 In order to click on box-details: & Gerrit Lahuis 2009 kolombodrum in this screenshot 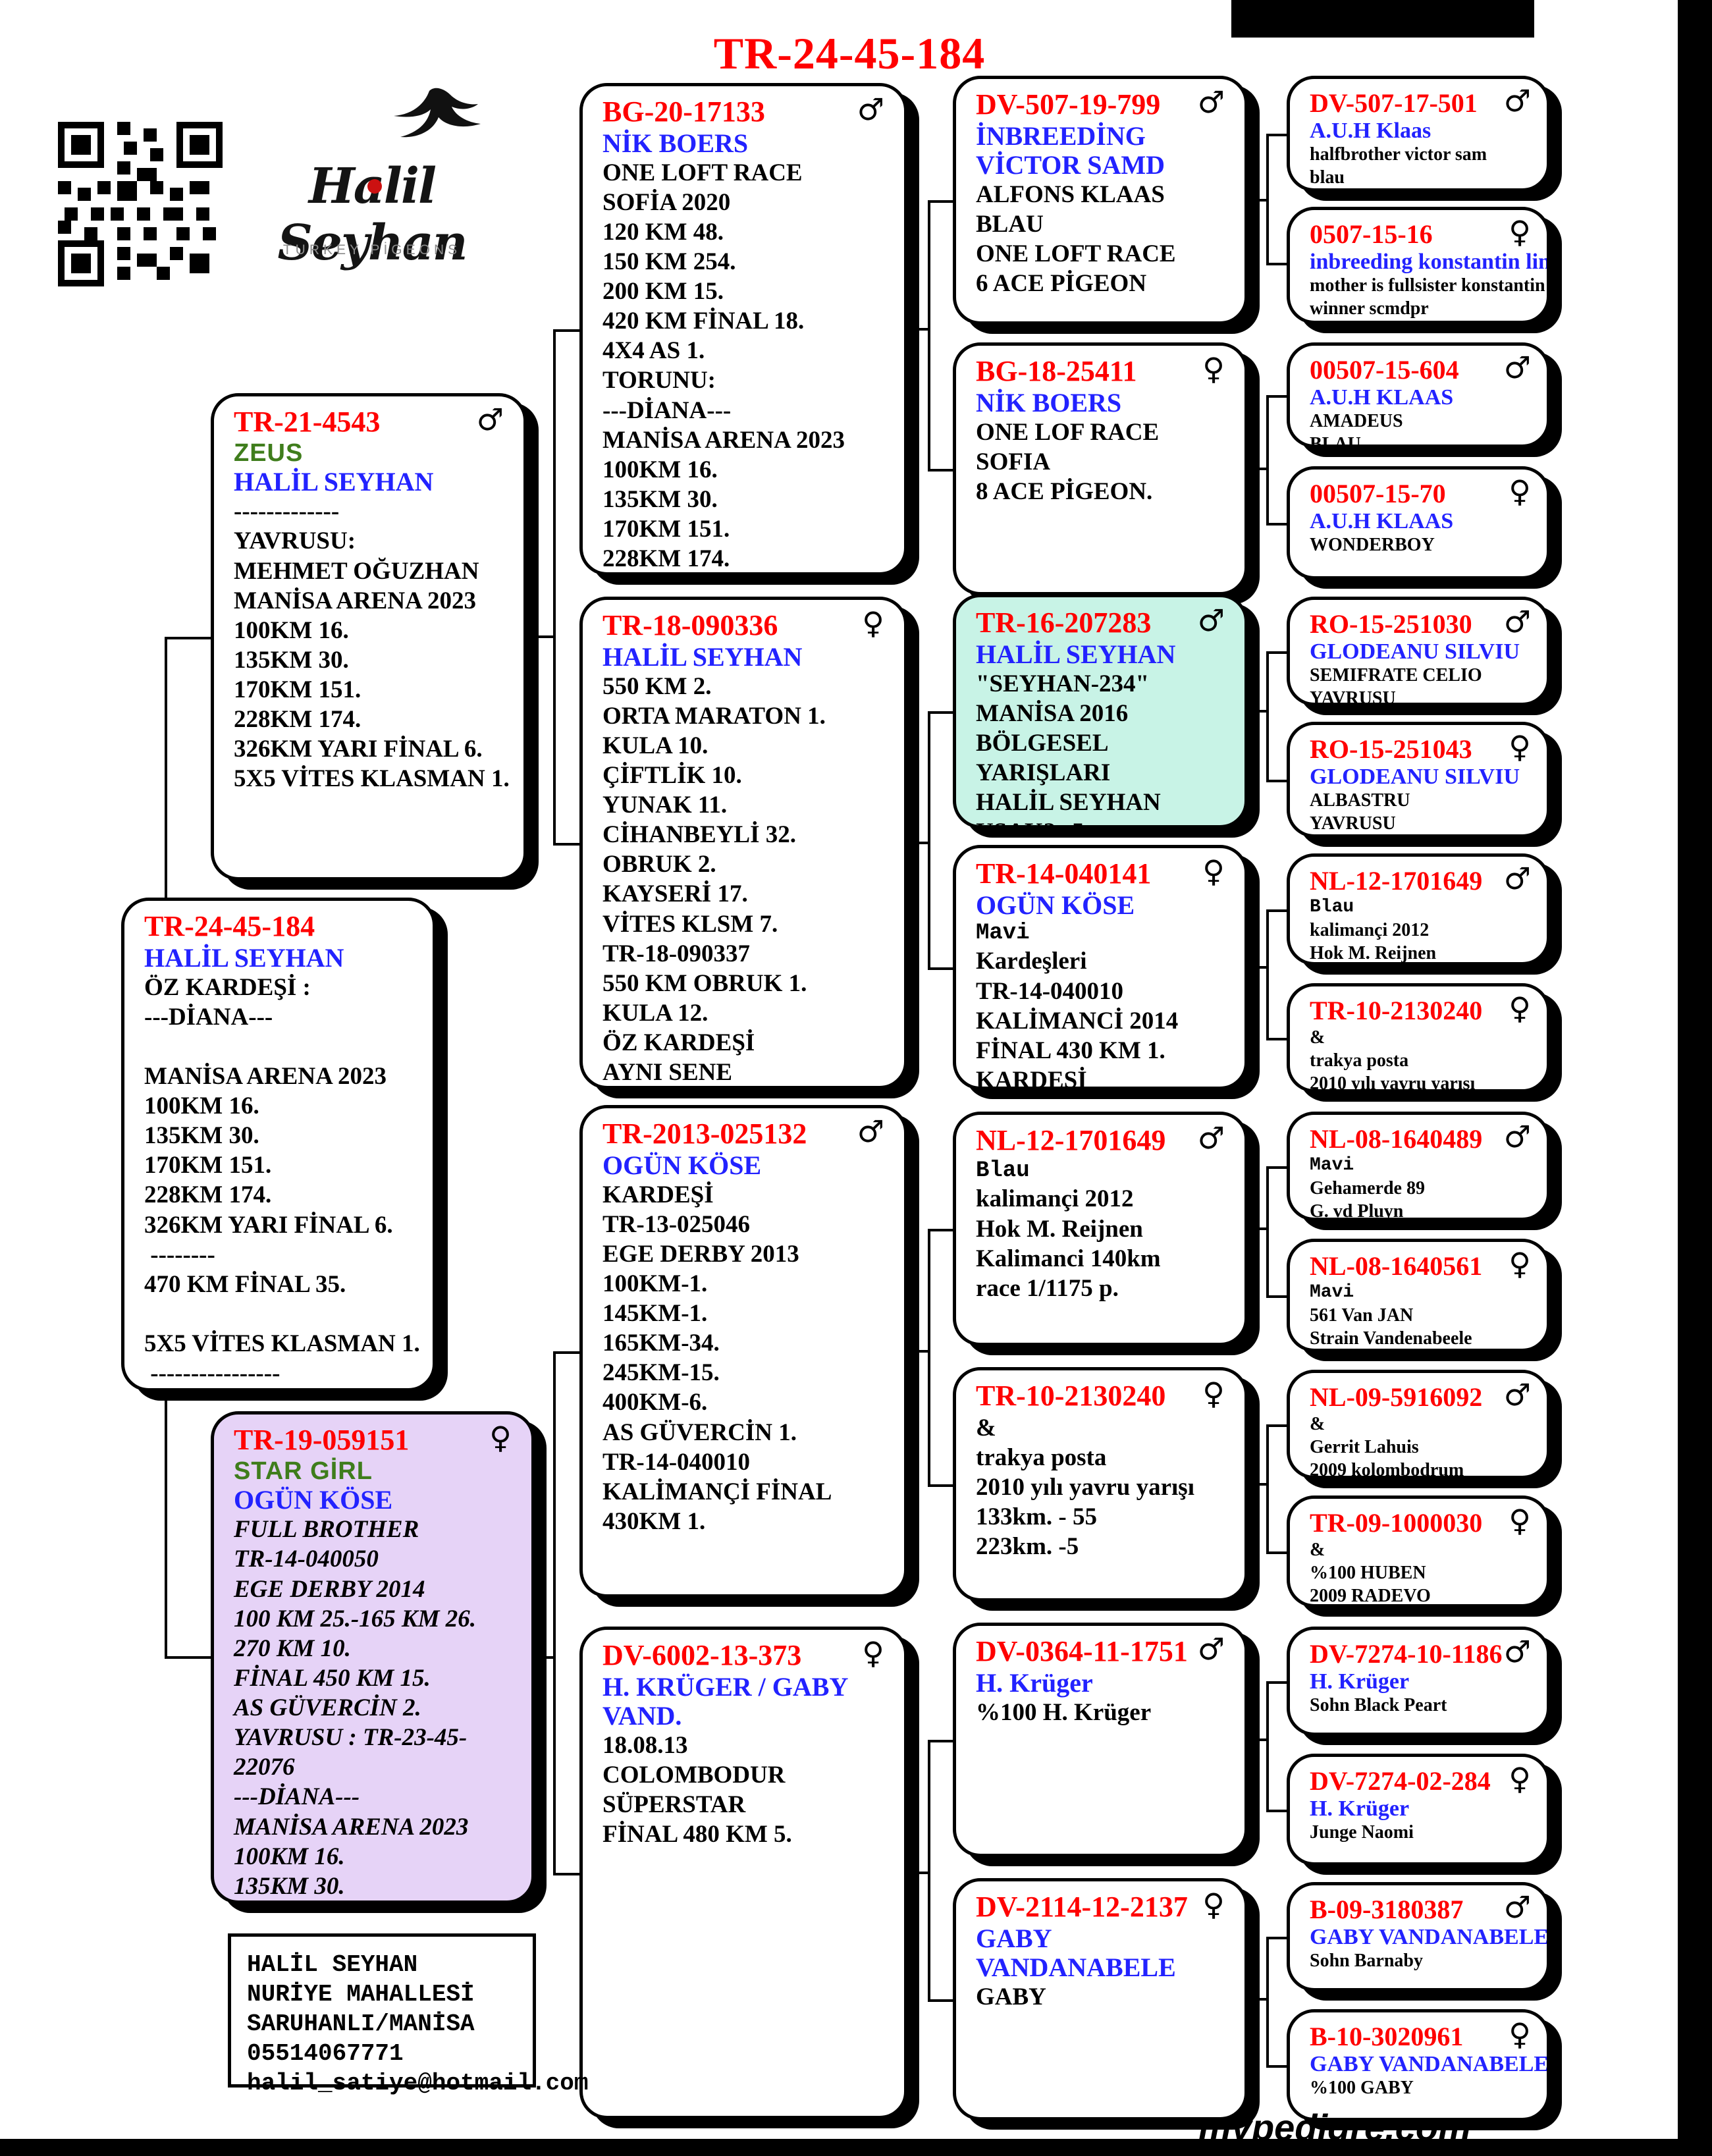, I will do `click(1387, 1446)`.